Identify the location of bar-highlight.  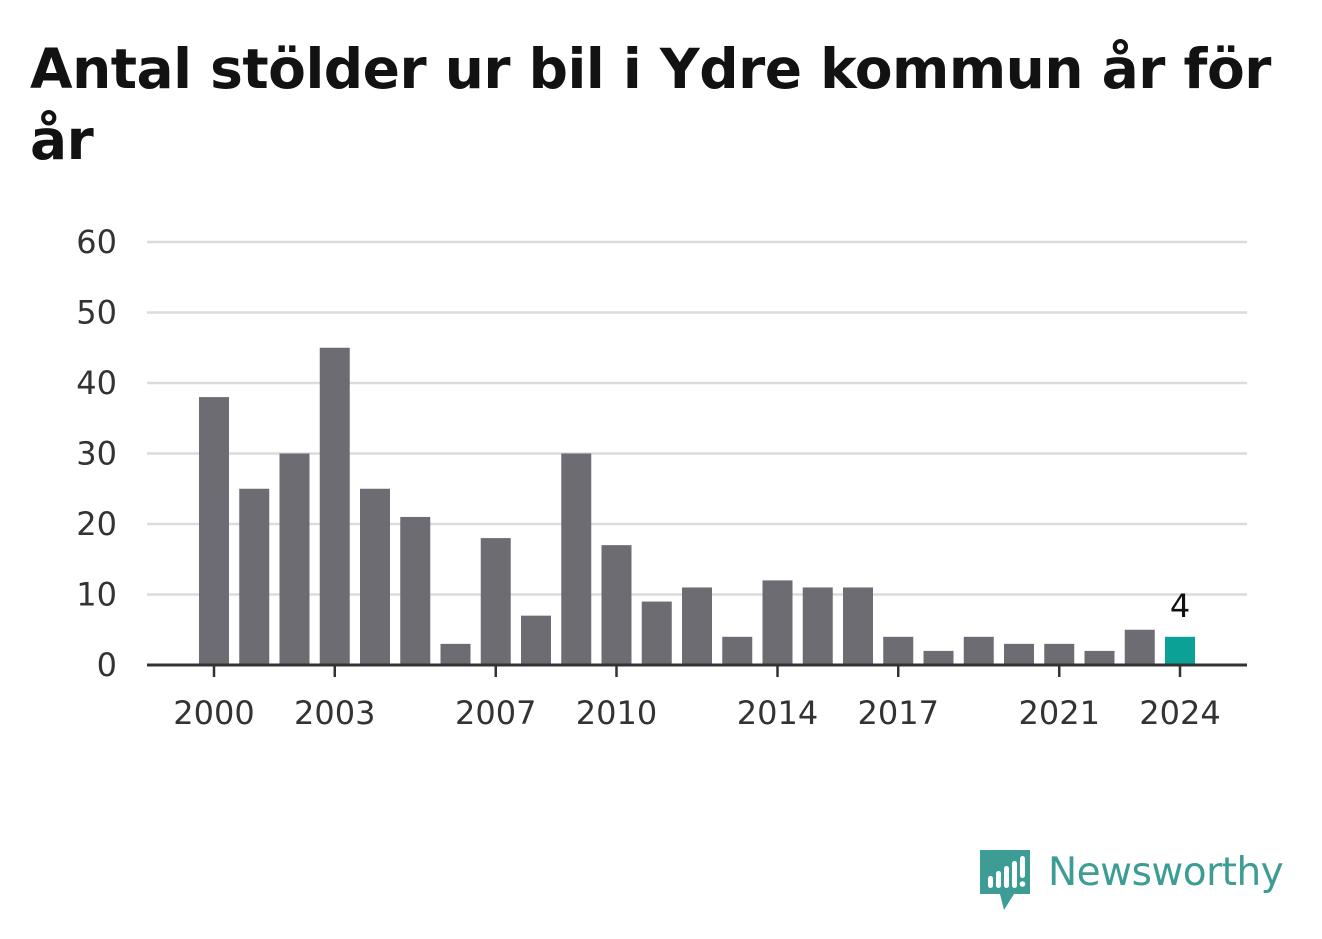
(1180, 650).